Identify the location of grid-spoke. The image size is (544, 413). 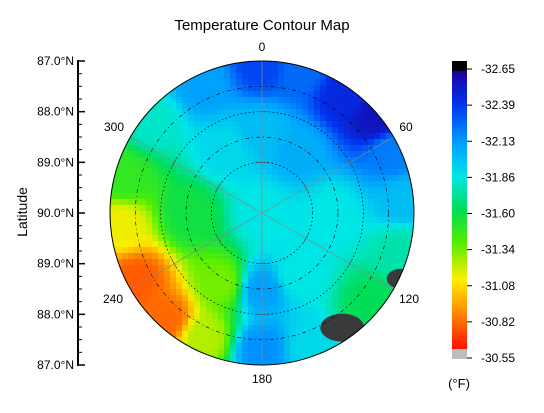
(196, 251).